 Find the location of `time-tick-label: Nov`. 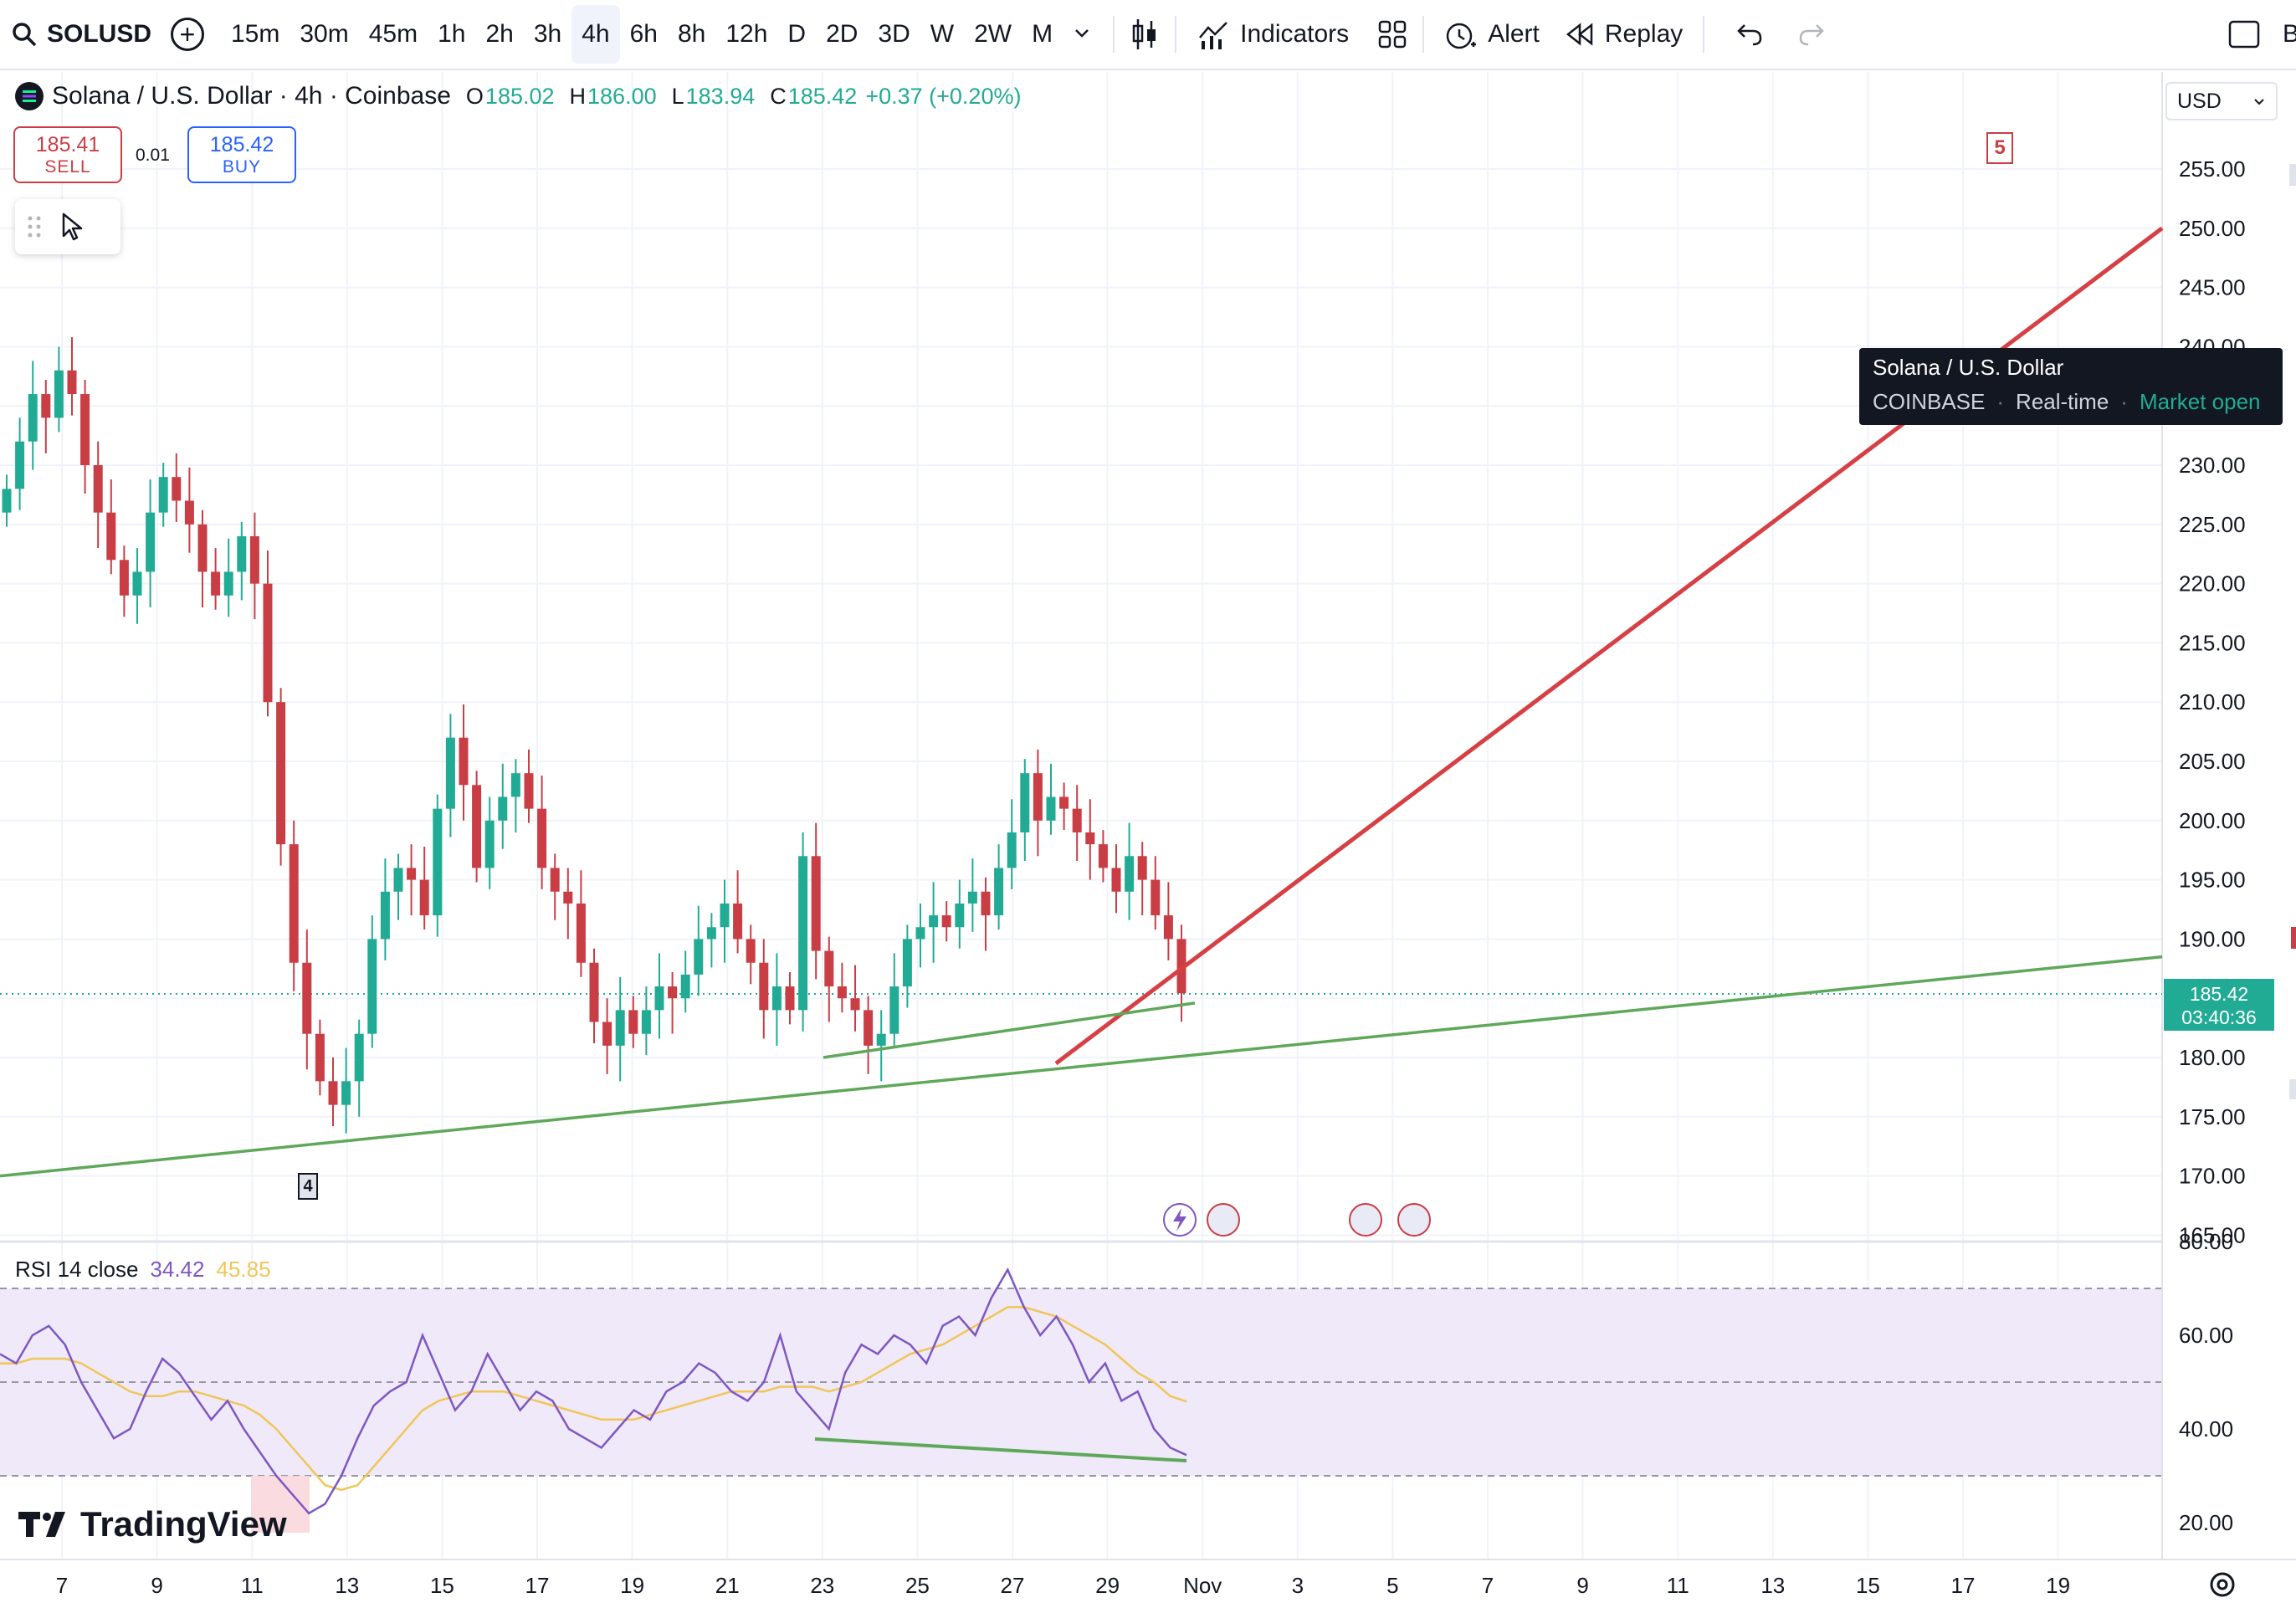

time-tick-label: Nov is located at coordinates (1202, 1585).